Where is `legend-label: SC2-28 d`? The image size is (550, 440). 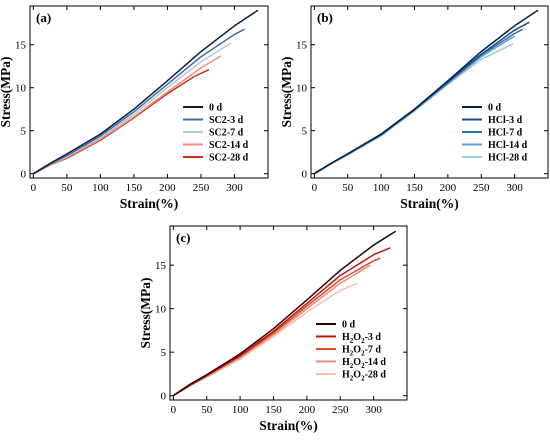
legend-label: SC2-28 d is located at coordinates (229, 158).